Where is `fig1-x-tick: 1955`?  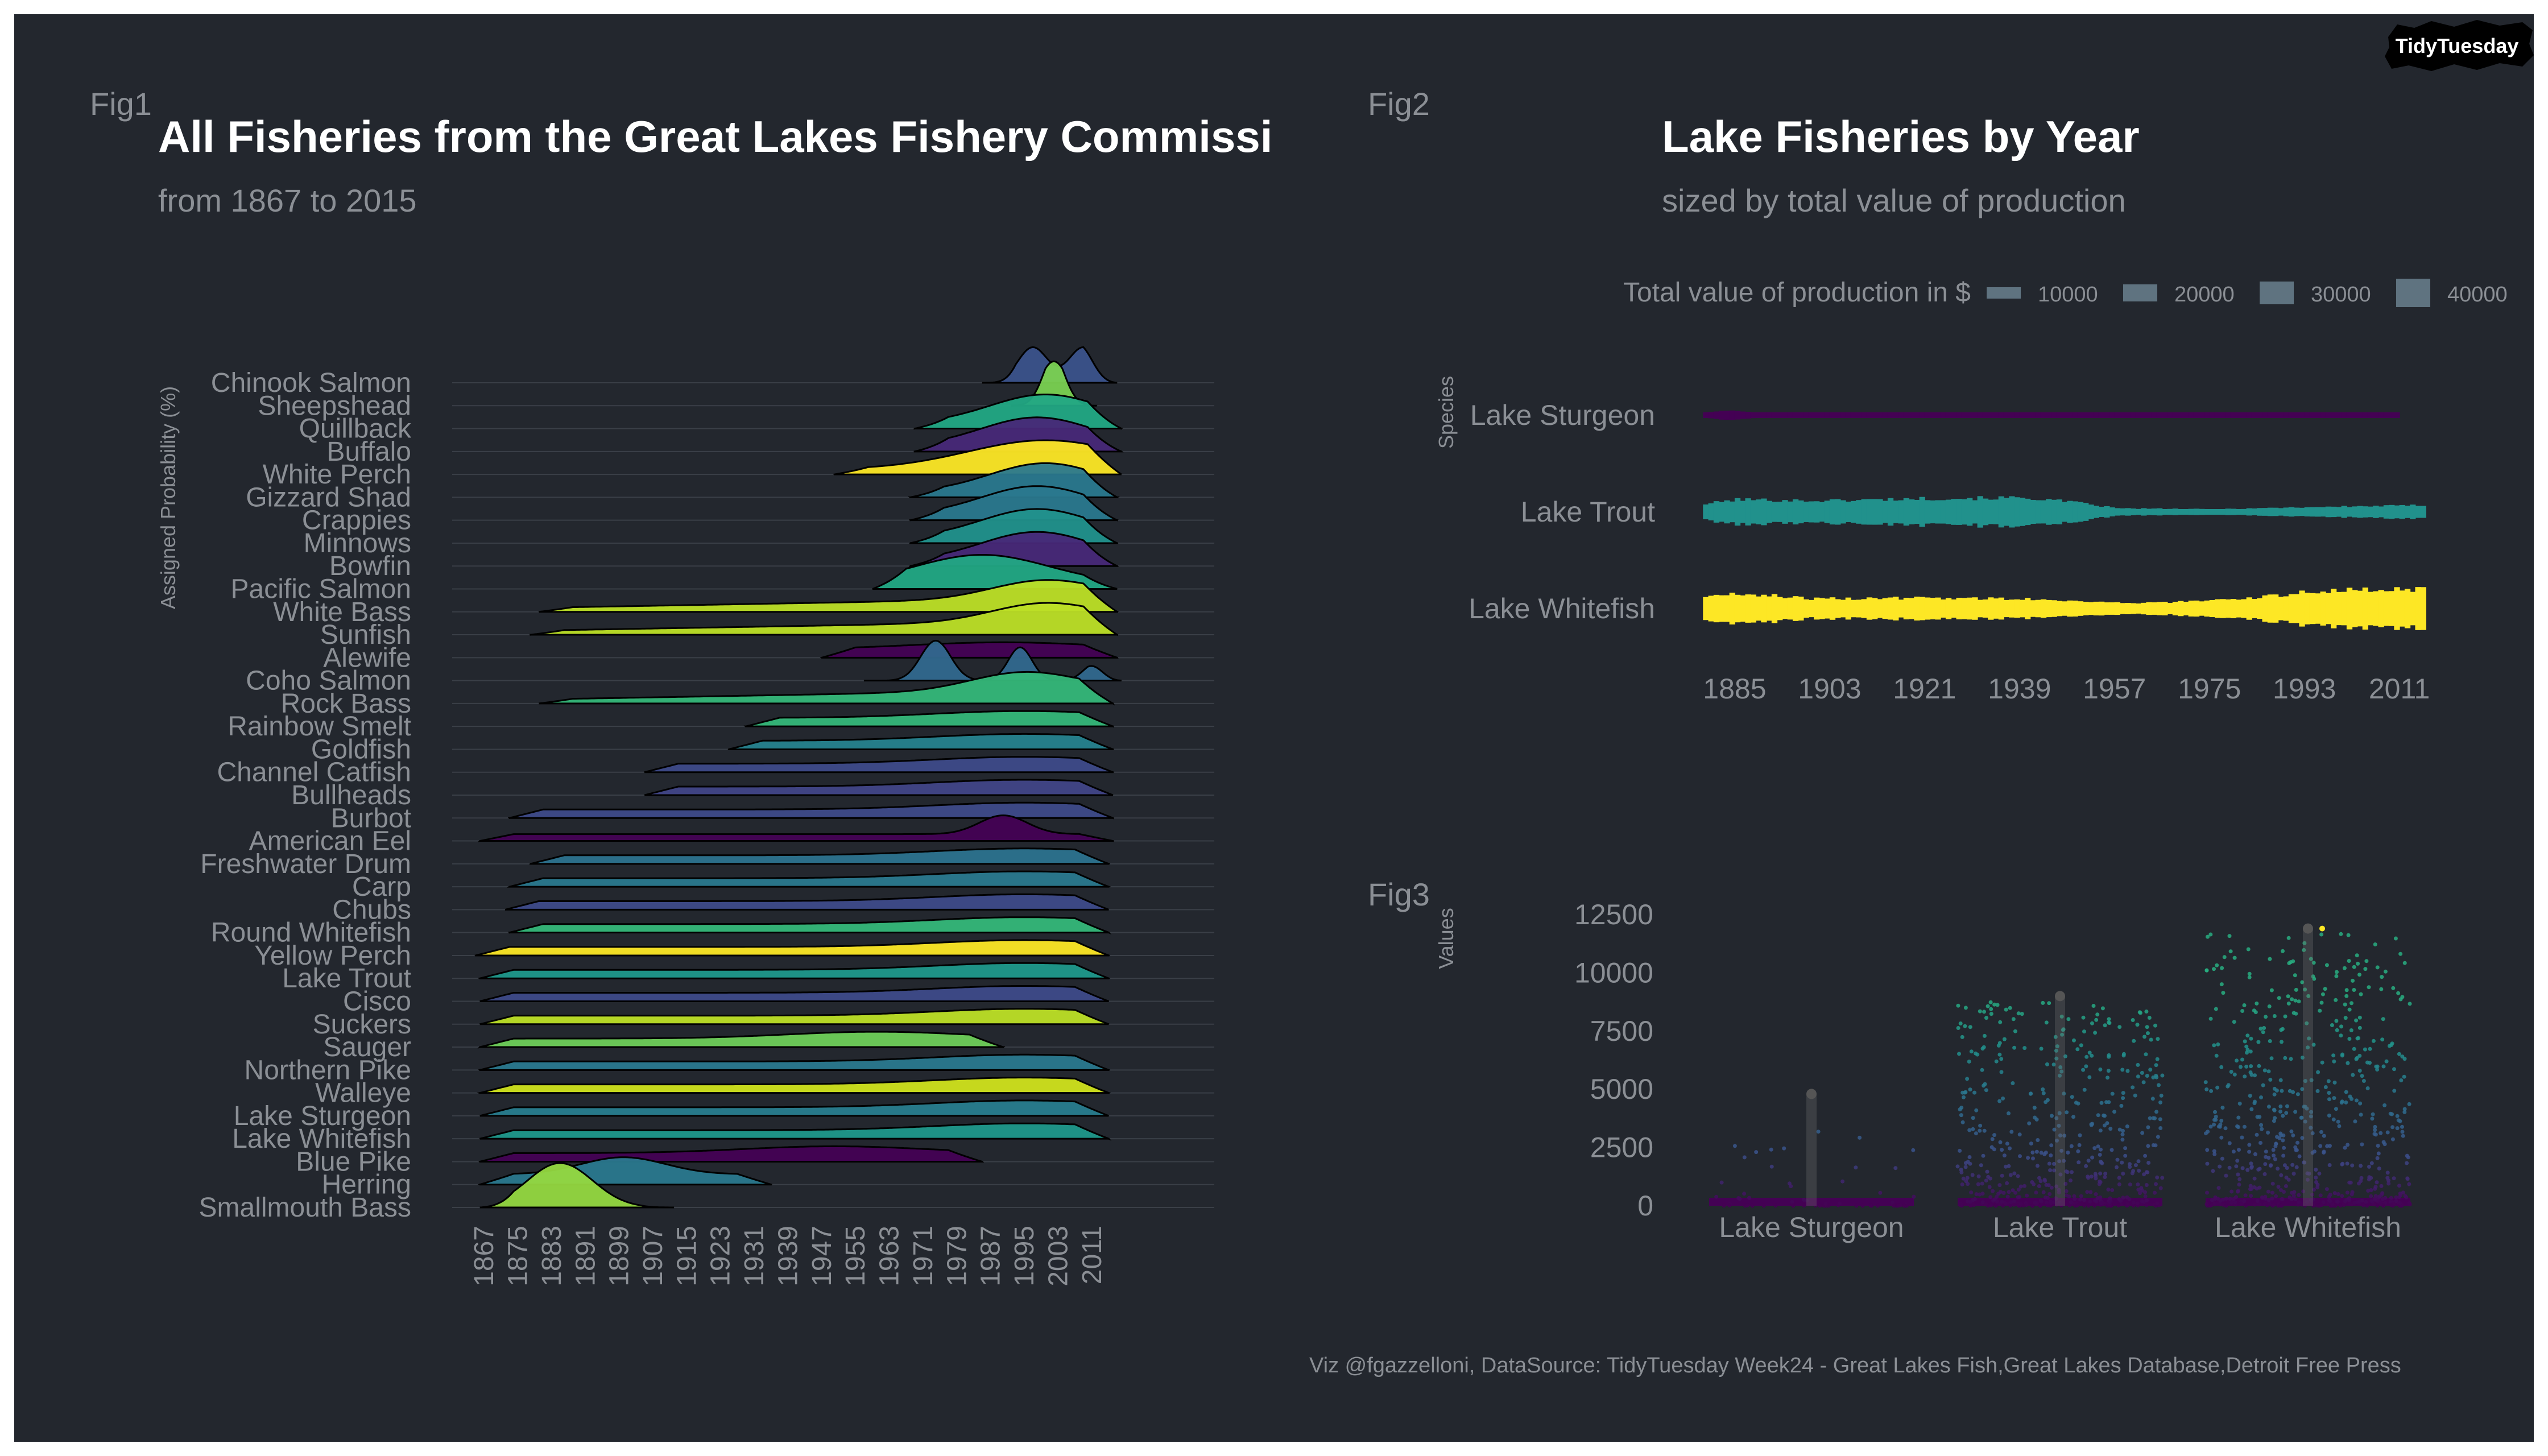 fig1-x-tick: 1955 is located at coordinates (856, 1256).